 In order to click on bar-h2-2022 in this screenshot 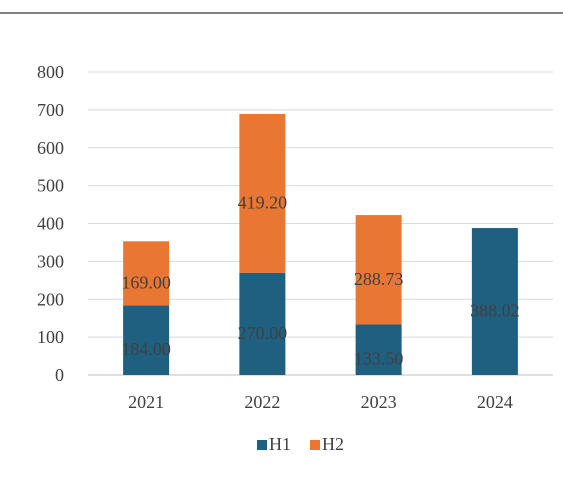, I will do `click(262, 193)`.